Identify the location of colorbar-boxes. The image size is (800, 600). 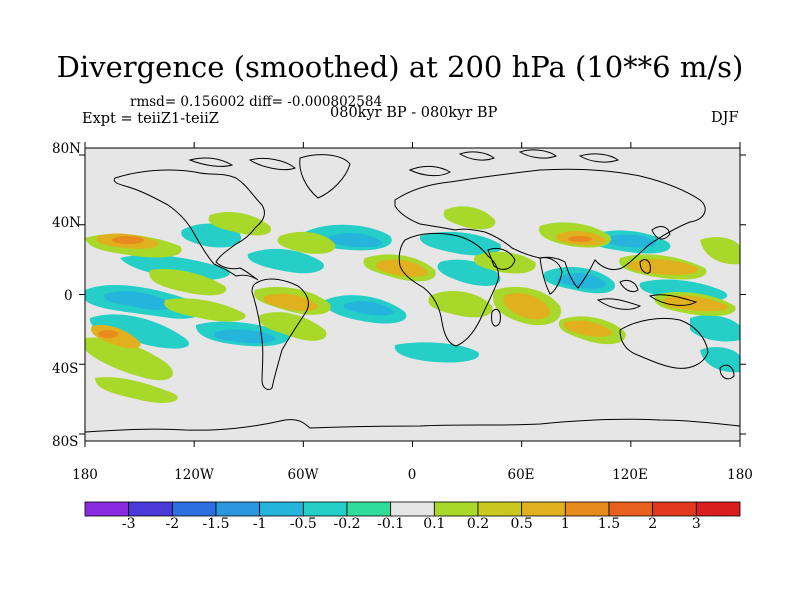
(412, 509).